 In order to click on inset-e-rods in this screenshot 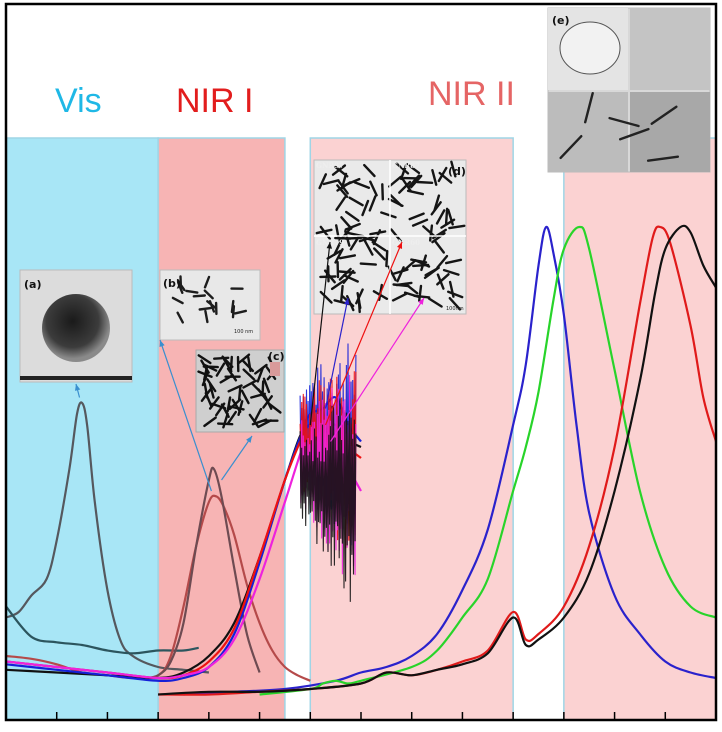, I will do `click(619, 126)`.